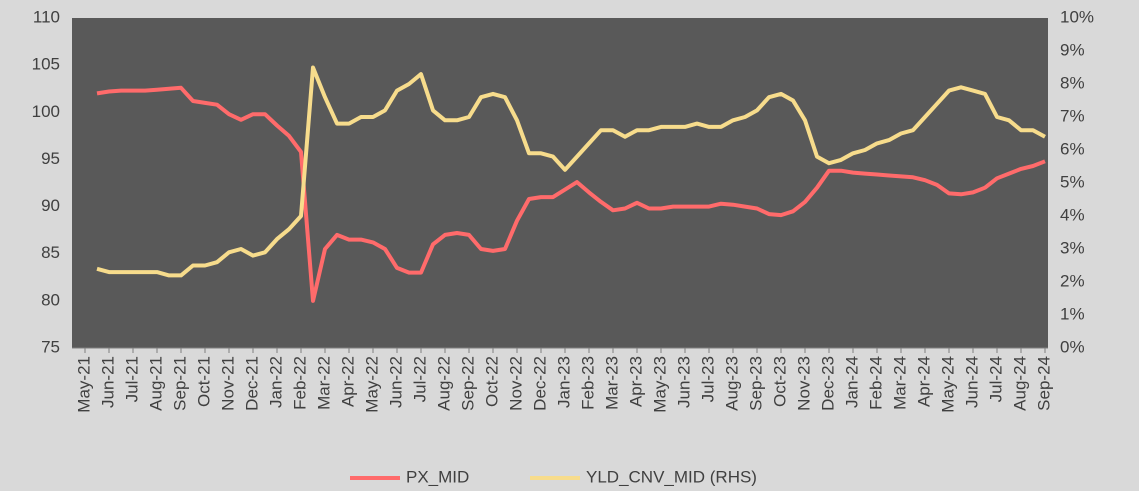 This screenshot has width=1139, height=491. What do you see at coordinates (347, 381) in the screenshot?
I see `x-tick-label: Apr-22` at bounding box center [347, 381].